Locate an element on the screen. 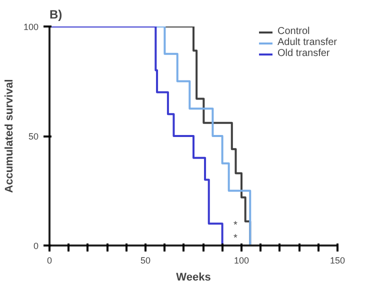  x-tick-label: 0 is located at coordinates (49, 261).